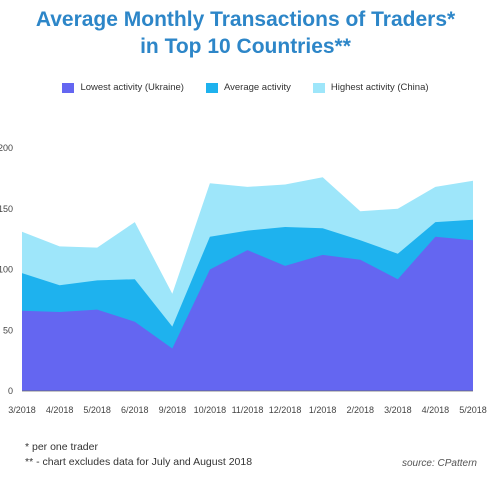  Describe the element at coordinates (439, 463) in the screenshot. I see `source-credit: source: CPattern` at that location.